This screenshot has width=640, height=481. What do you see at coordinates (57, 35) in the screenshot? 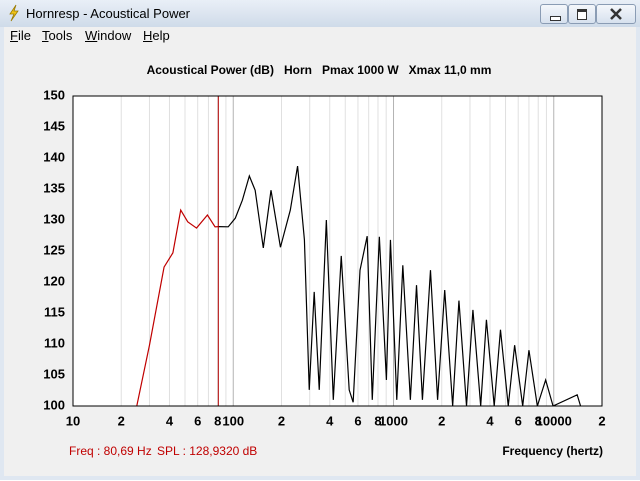
I see `menu-item: Tools` at bounding box center [57, 35].